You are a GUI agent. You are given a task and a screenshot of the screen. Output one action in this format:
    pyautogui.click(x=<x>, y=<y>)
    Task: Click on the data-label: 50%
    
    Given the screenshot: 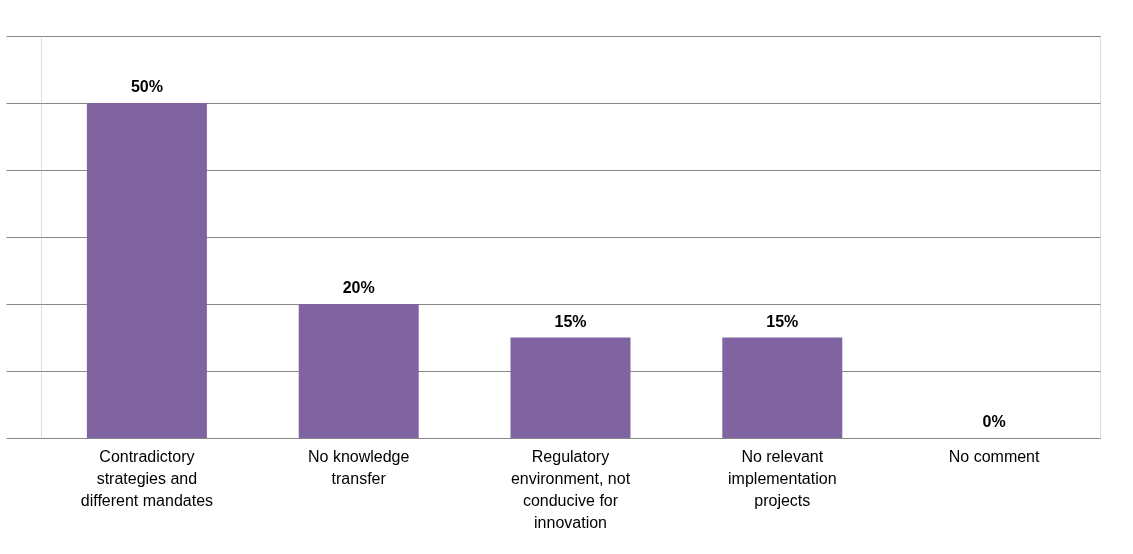 What is the action you would take?
    pyautogui.click(x=146, y=86)
    